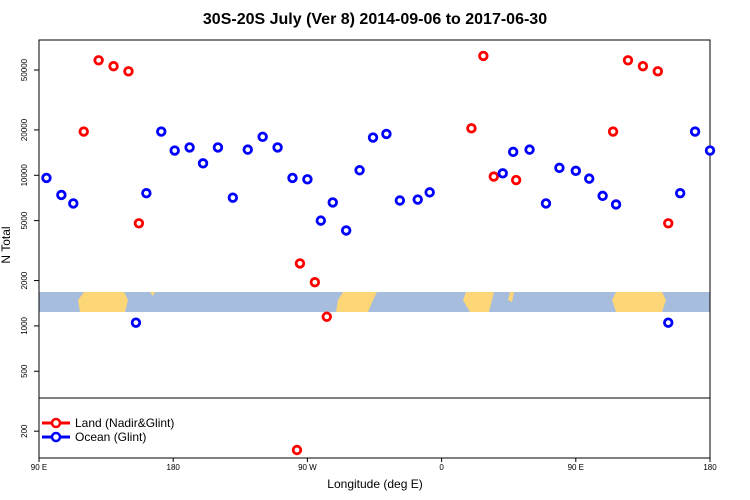 This screenshot has width=750, height=500. Describe the element at coordinates (56, 437) in the screenshot. I see `legend-ocean-marker` at that location.